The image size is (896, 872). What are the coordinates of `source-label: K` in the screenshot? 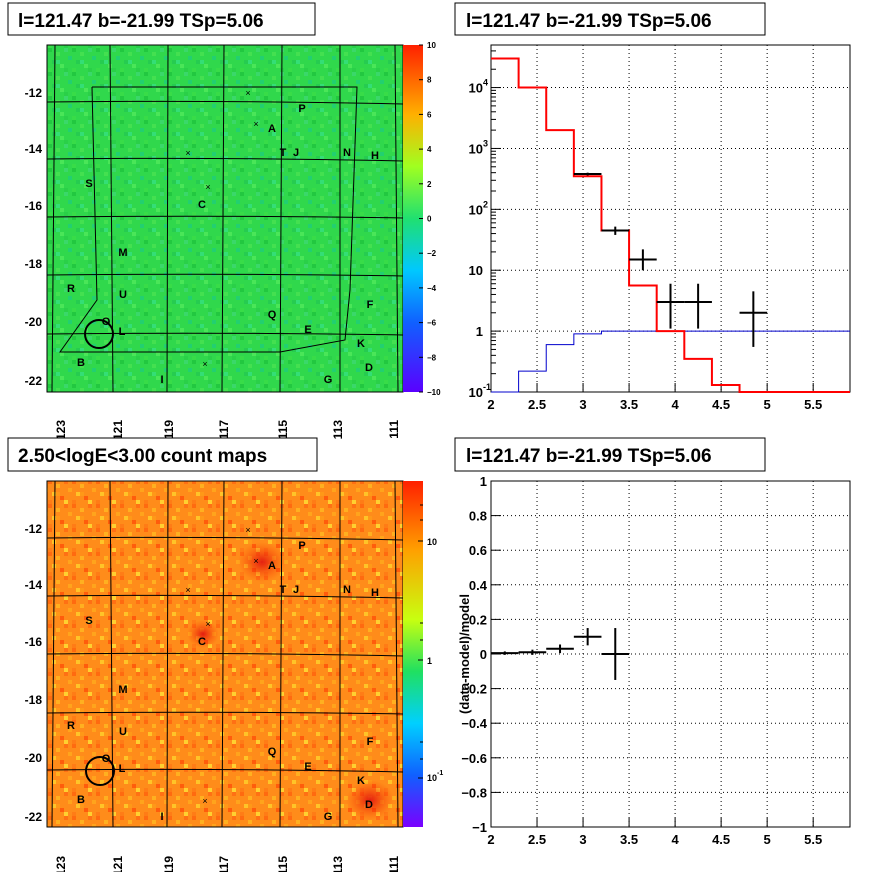 It's located at (361, 344).